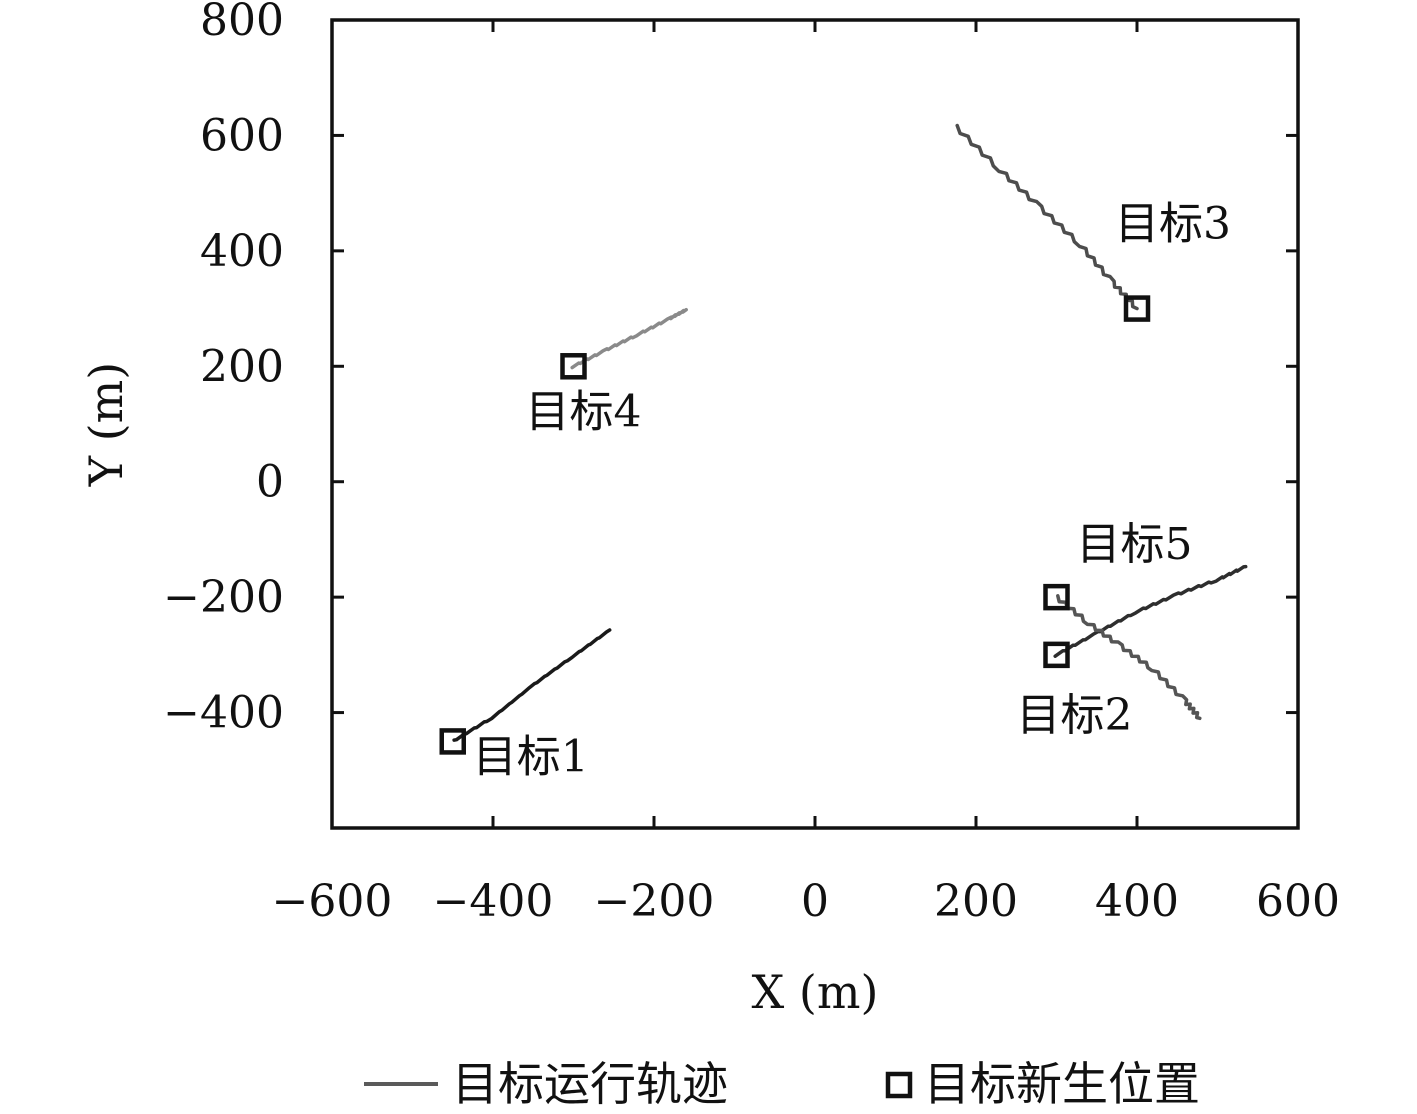  I want to click on x-tick-label: 200, so click(976, 901).